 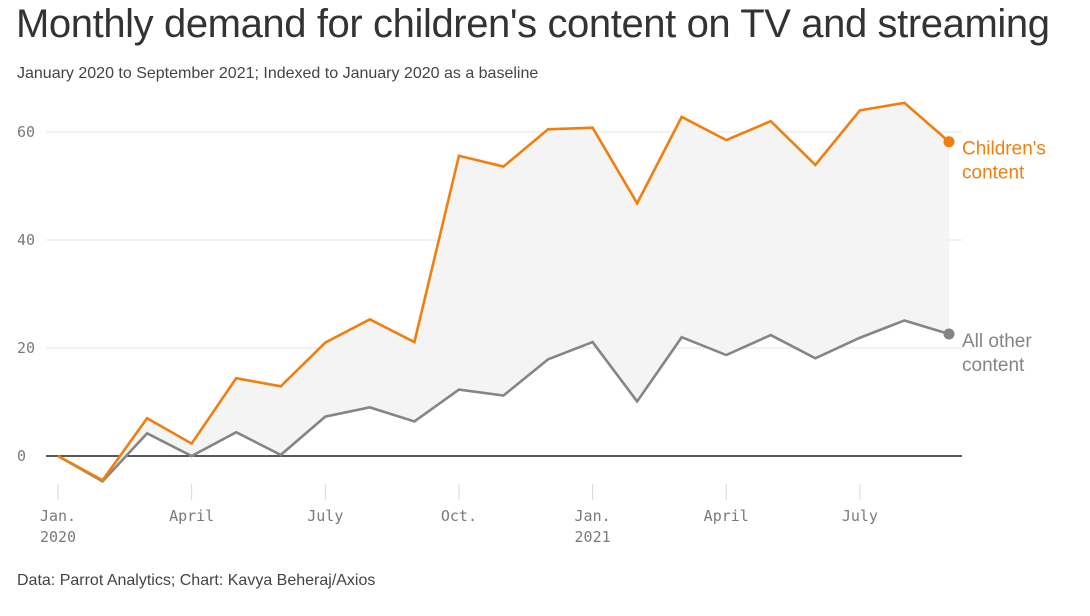 What do you see at coordinates (1004, 149) in the screenshot?
I see `series-label: Children's` at bounding box center [1004, 149].